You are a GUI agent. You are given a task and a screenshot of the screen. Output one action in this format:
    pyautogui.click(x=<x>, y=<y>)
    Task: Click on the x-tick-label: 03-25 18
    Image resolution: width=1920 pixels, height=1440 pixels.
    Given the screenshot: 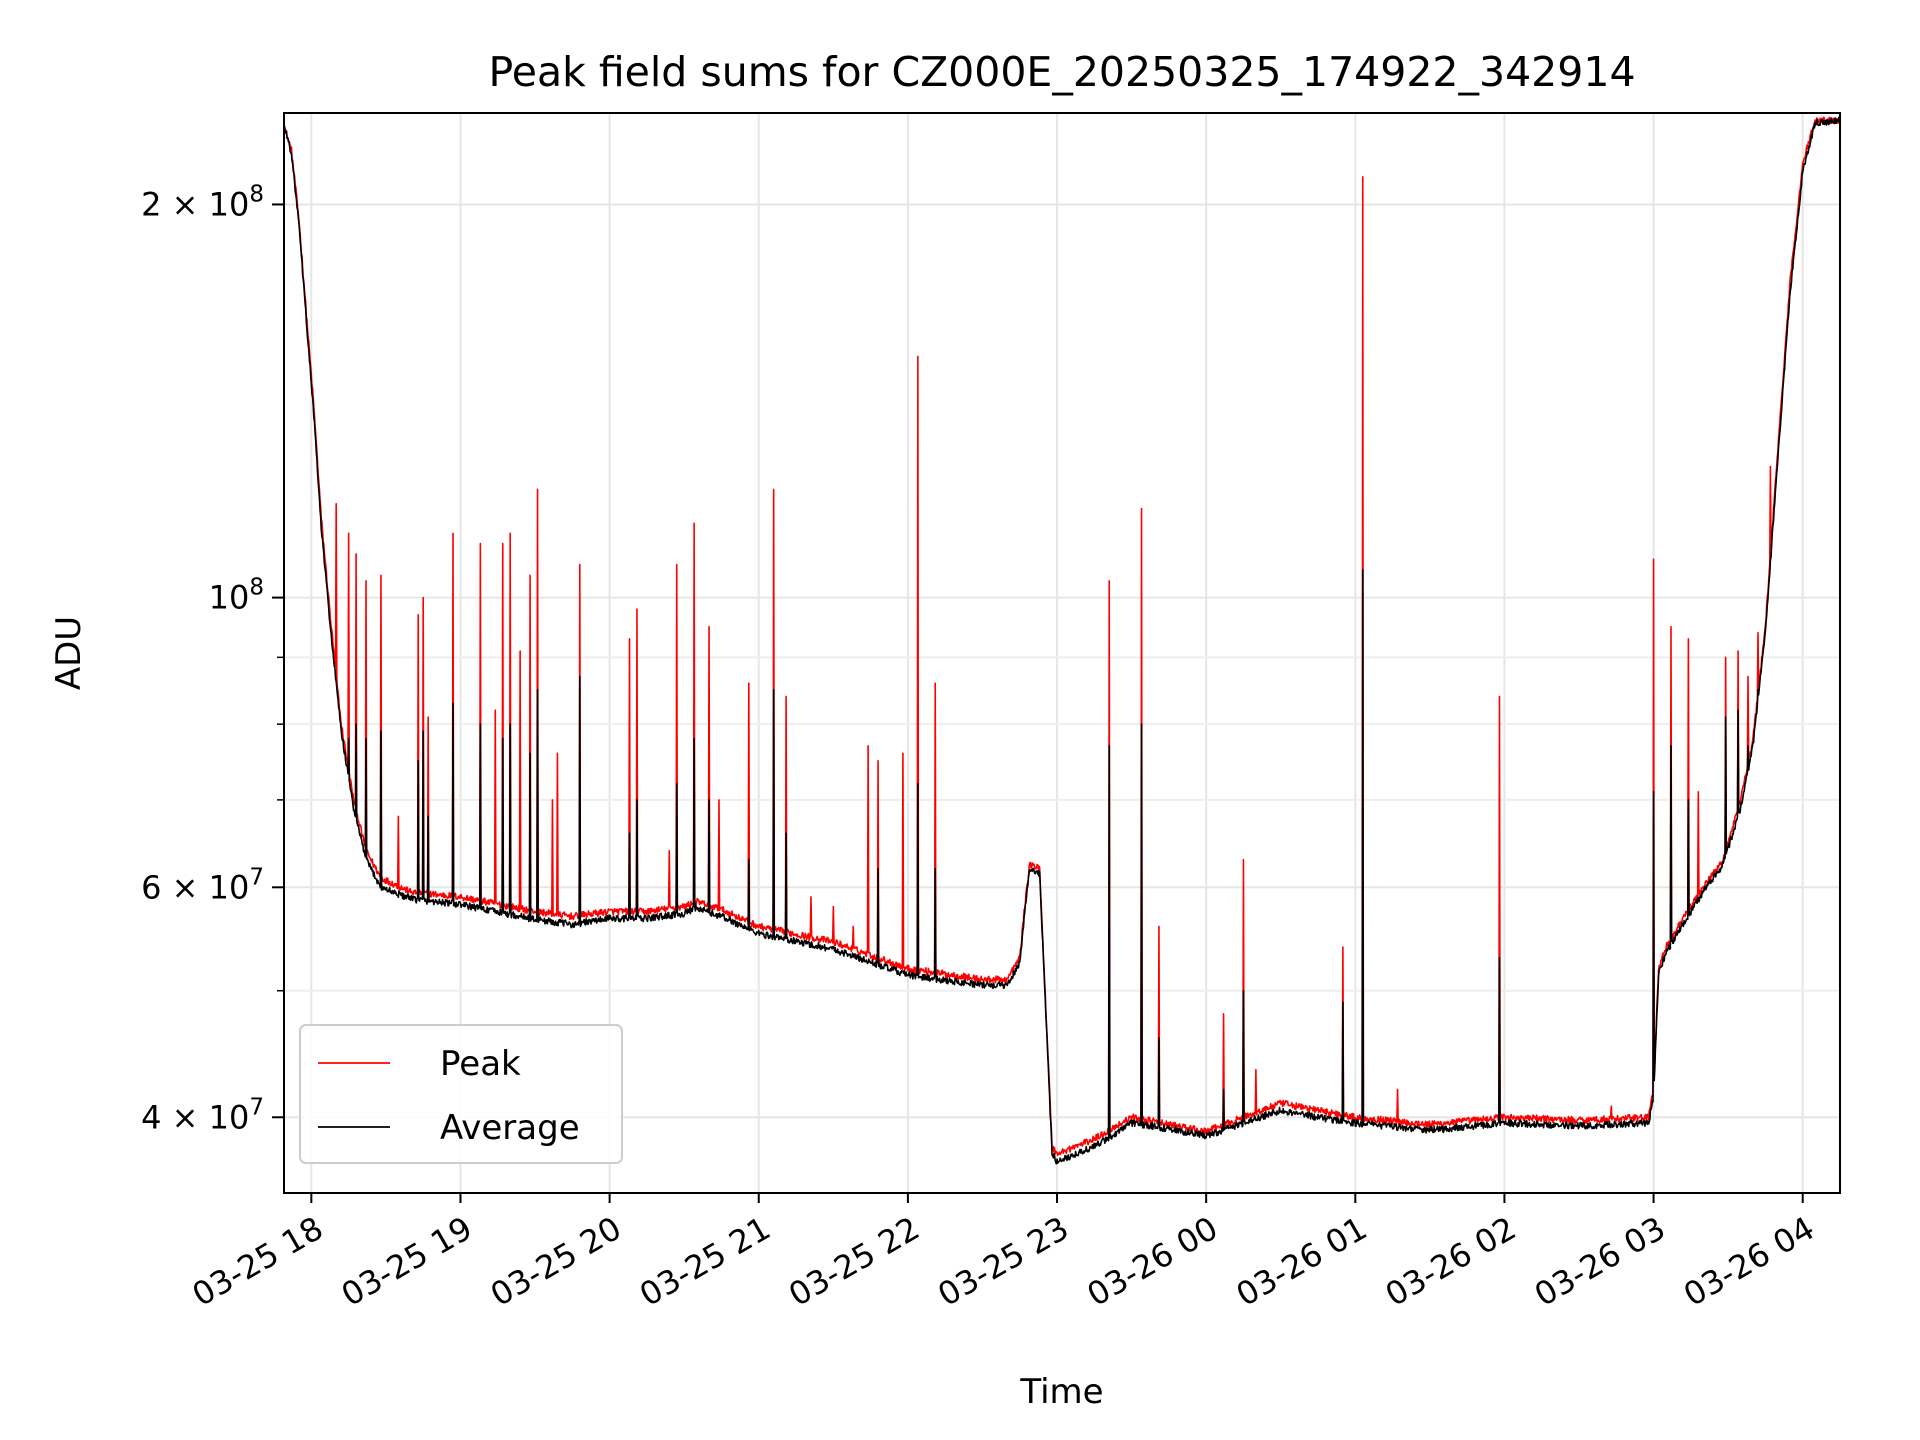 What is the action you would take?
    pyautogui.click(x=258, y=1261)
    